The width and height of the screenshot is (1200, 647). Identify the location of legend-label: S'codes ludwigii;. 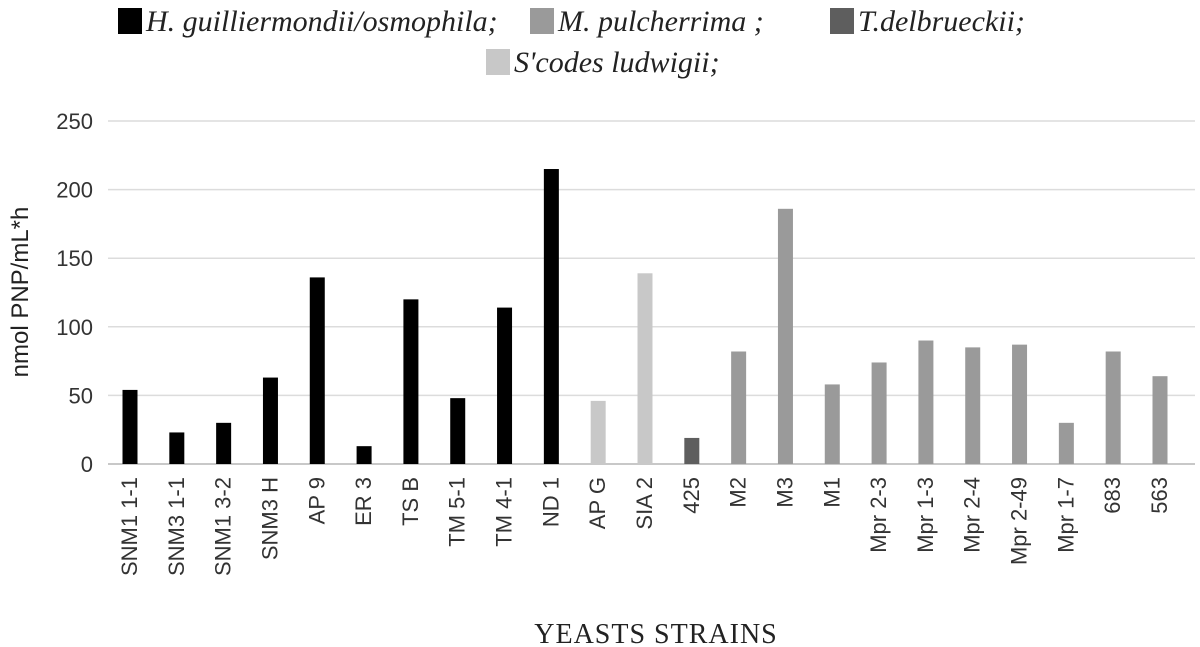
(617, 62).